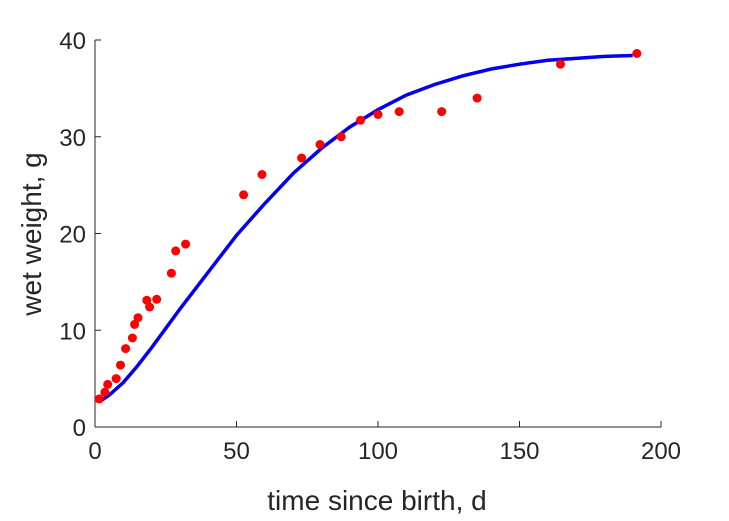 The height and width of the screenshot is (521, 729). What do you see at coordinates (236, 451) in the screenshot?
I see `x-tick-label: 50` at bounding box center [236, 451].